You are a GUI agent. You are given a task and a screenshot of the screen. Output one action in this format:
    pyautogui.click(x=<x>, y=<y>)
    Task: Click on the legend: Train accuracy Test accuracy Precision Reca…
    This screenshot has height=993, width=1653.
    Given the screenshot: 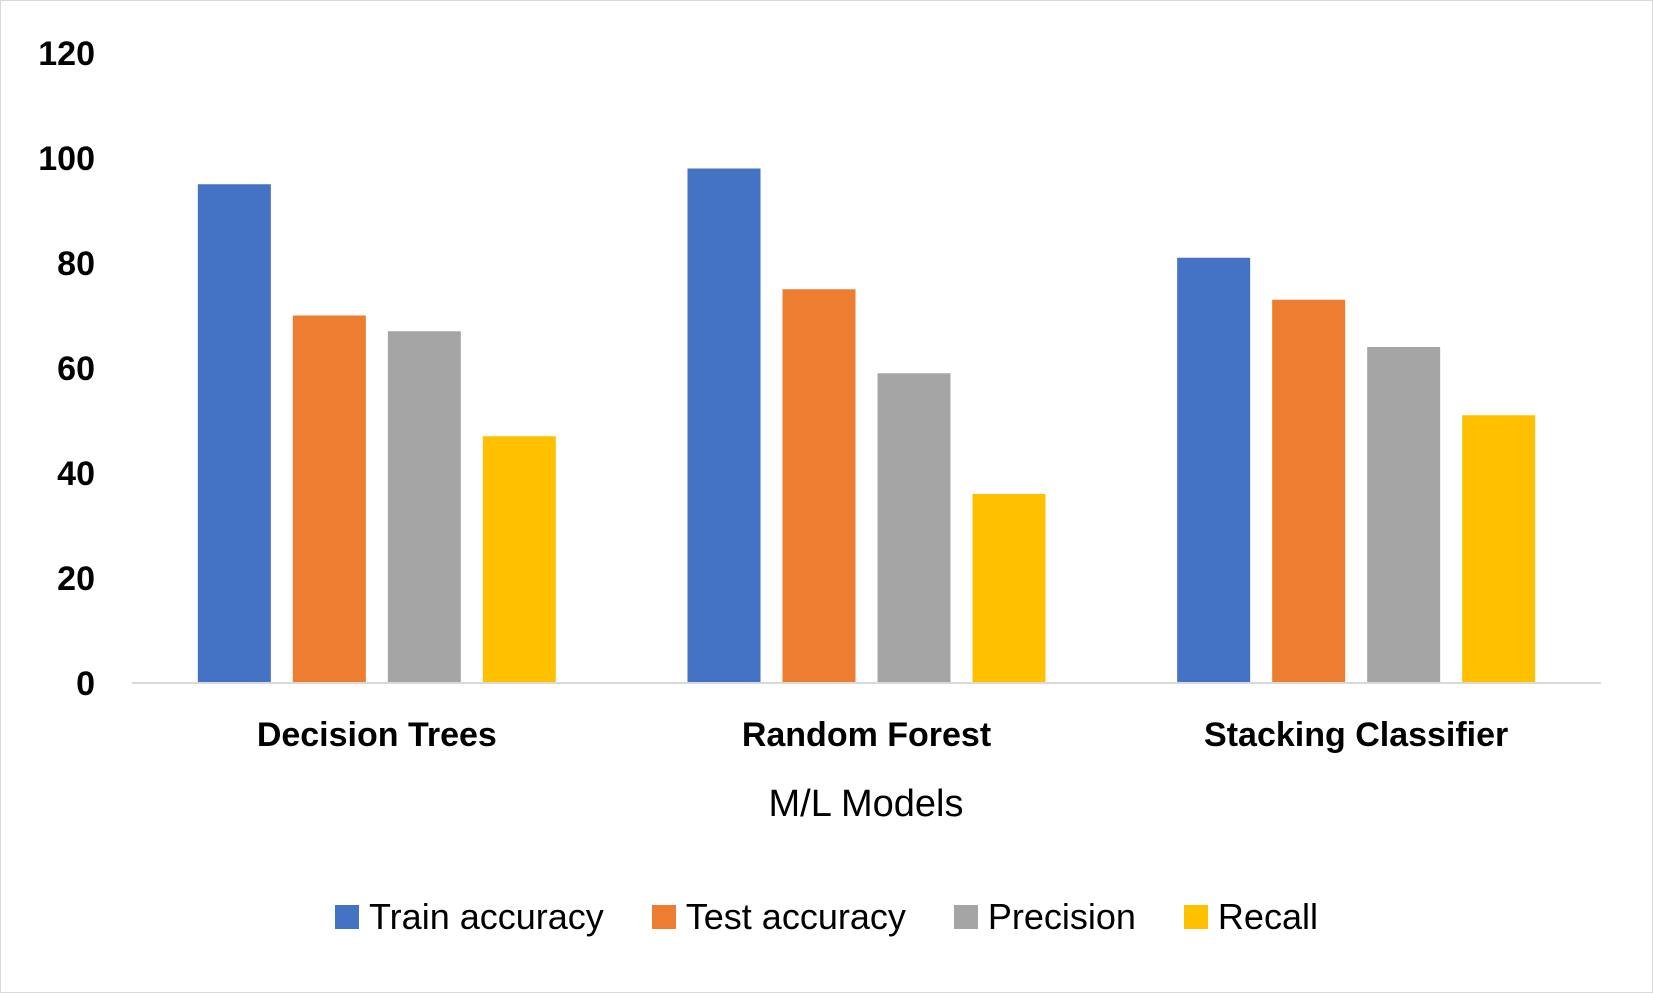 What is the action you would take?
    pyautogui.click(x=826, y=917)
    